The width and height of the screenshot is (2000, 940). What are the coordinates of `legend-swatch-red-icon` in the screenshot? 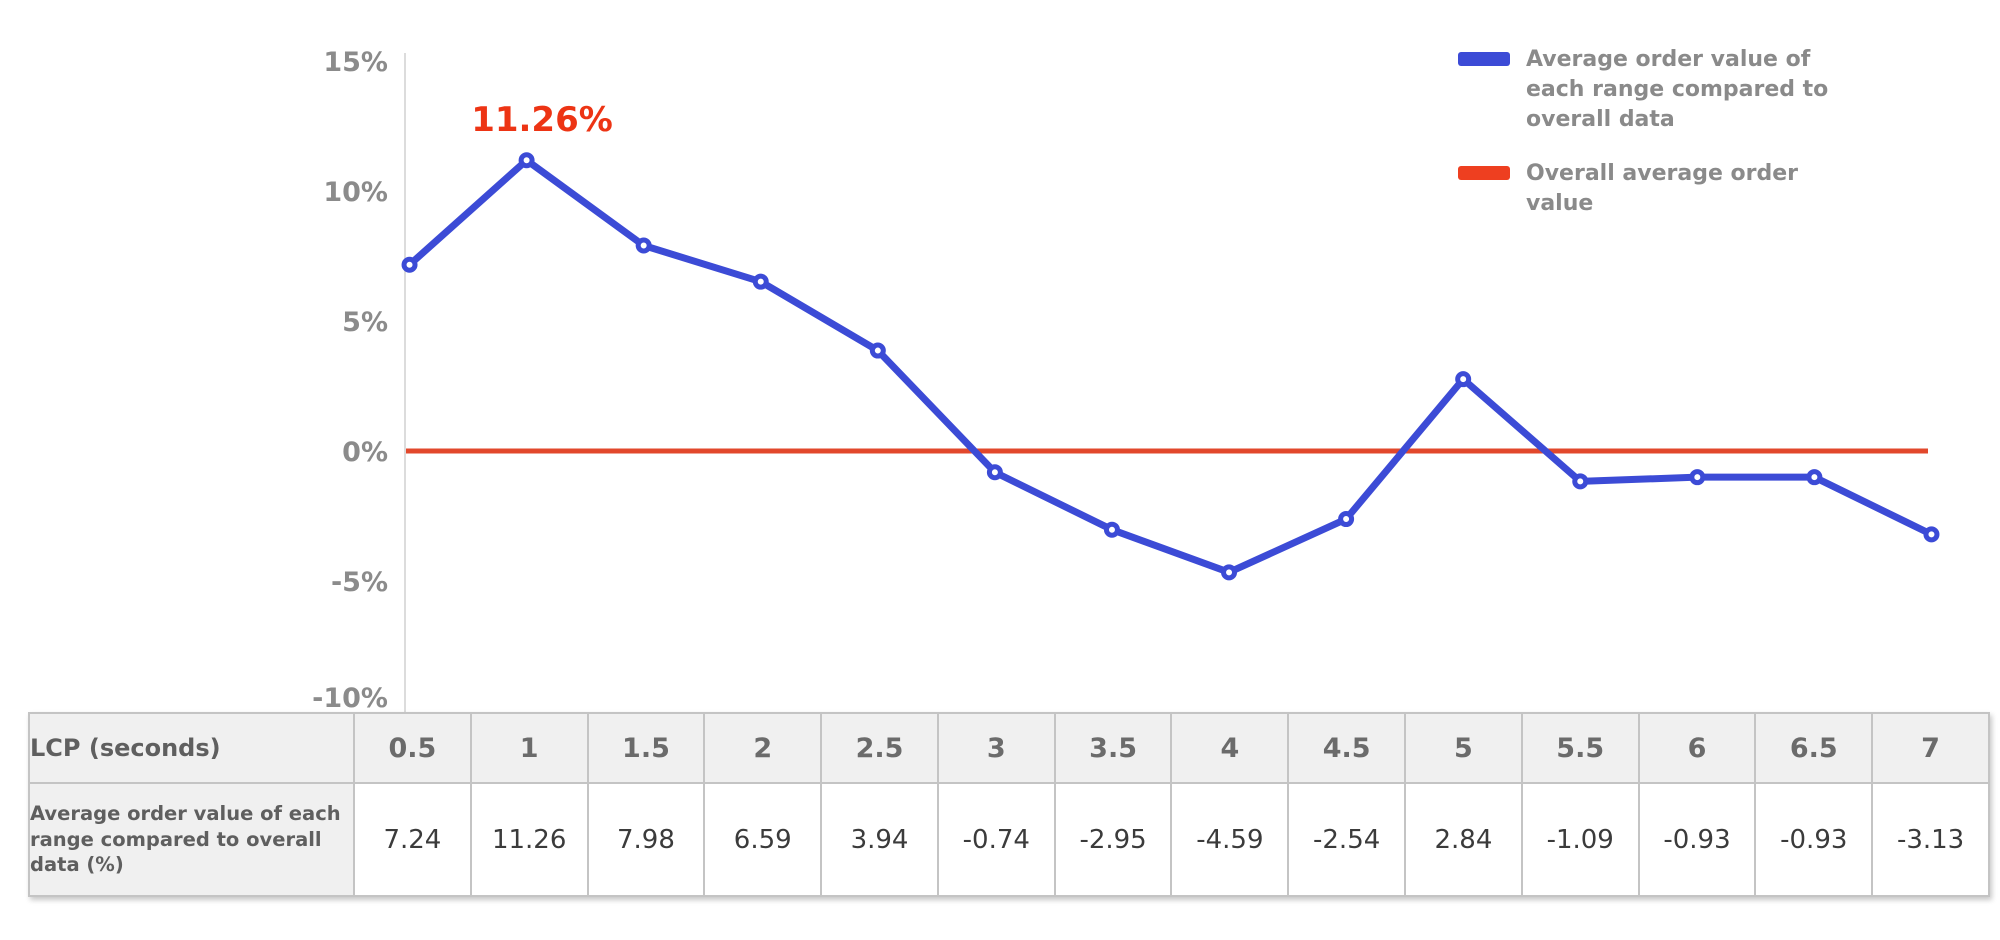 It's located at (1484, 173).